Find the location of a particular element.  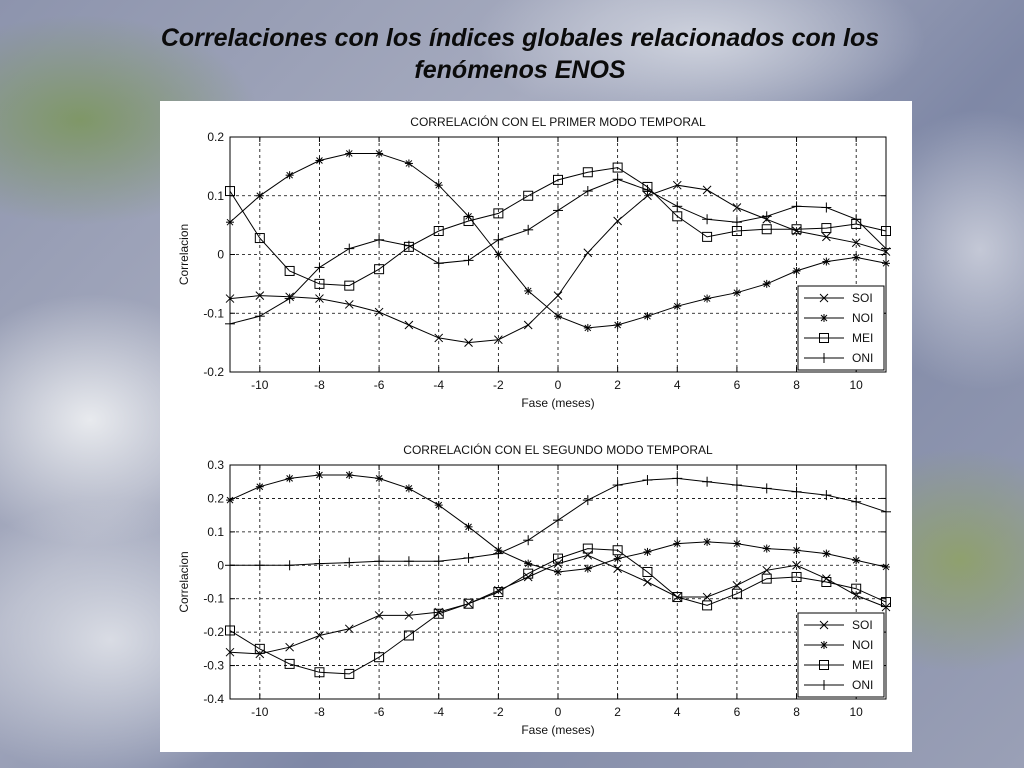

chart-2-xtick-label-3: -4 is located at coordinates (438, 712).